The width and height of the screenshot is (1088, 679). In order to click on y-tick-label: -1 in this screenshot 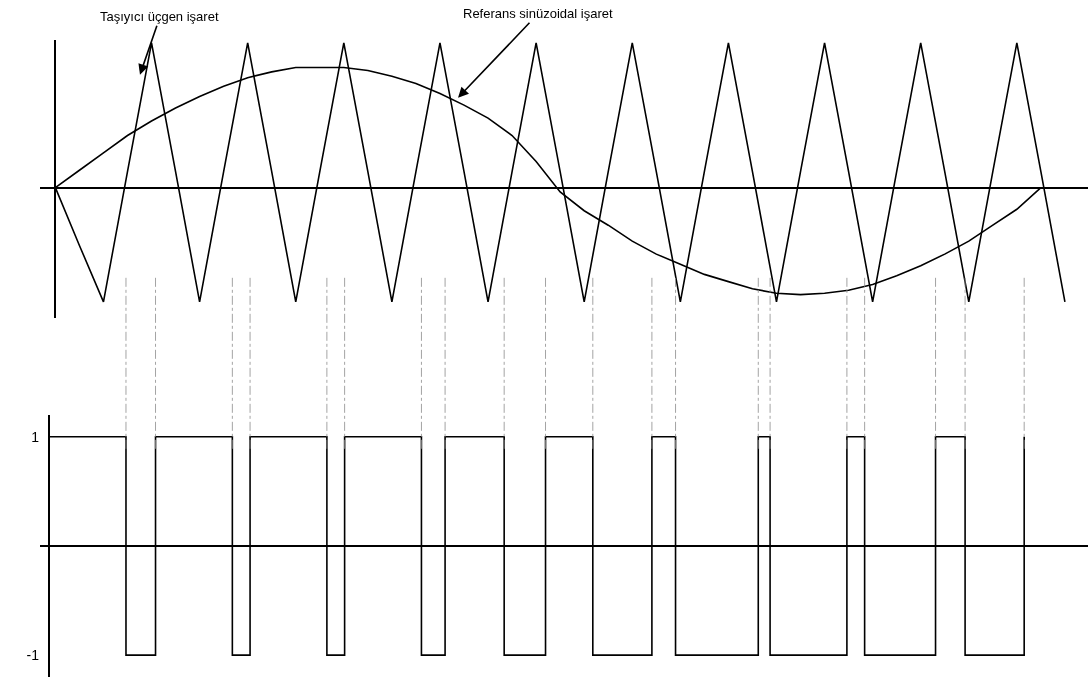, I will do `click(33, 655)`.